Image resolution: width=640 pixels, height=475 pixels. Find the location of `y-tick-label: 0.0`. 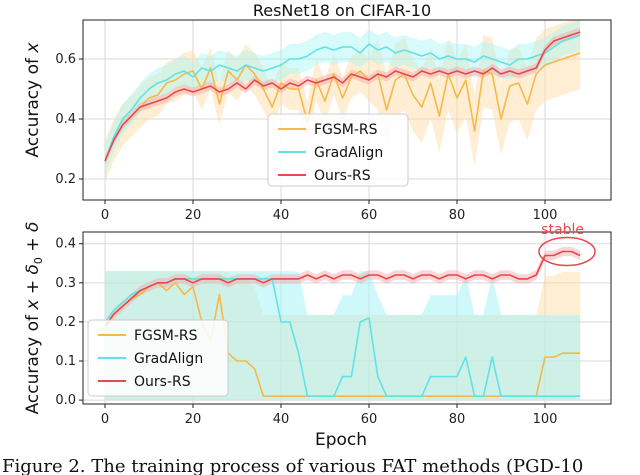

y-tick-label: 0.0 is located at coordinates (65, 400).